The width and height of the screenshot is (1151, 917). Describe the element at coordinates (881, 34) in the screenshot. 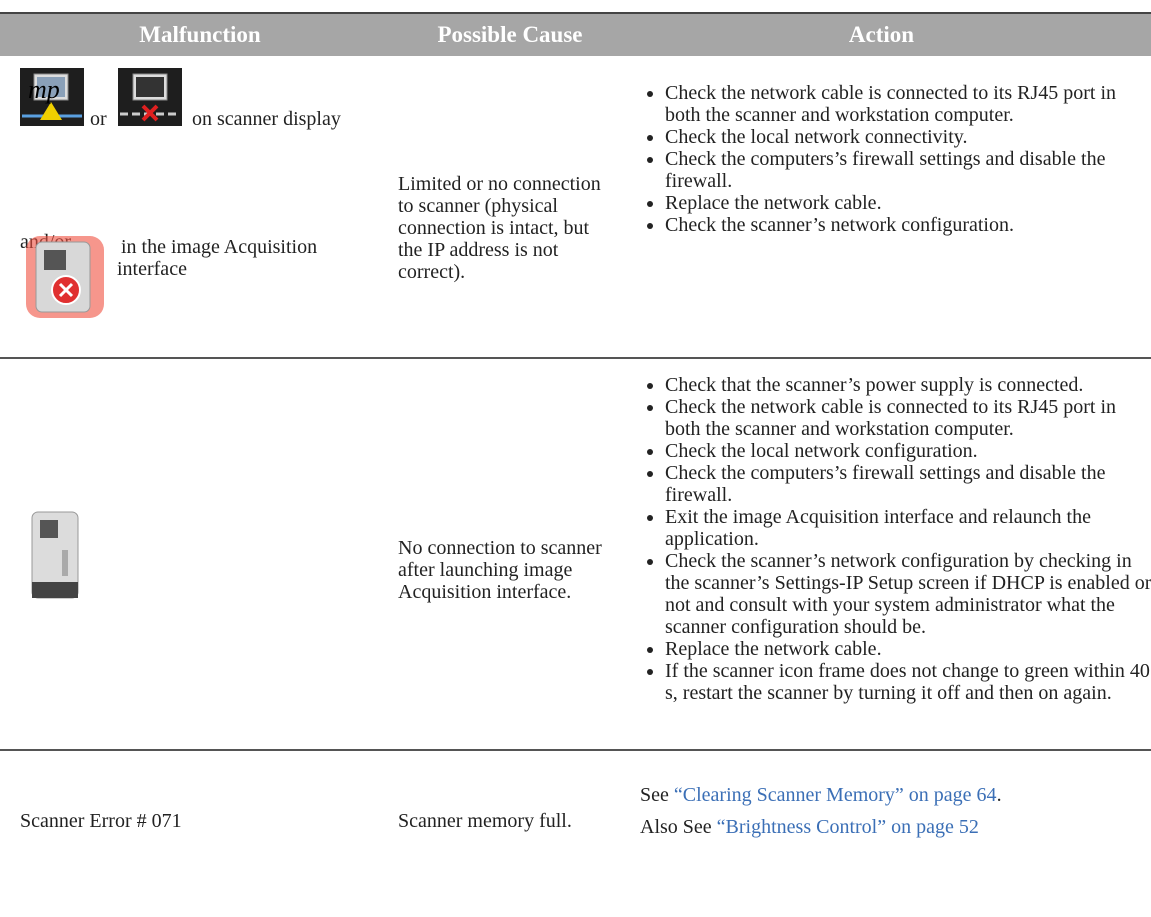

I see `column-header: Action` at that location.